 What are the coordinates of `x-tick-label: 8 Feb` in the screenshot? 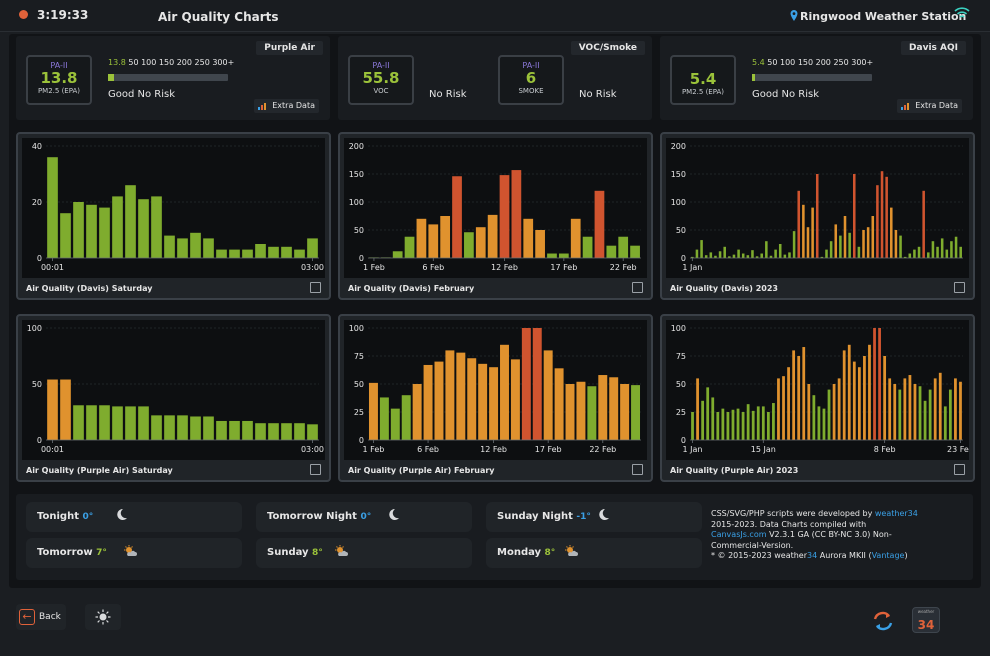 It's located at (885, 449).